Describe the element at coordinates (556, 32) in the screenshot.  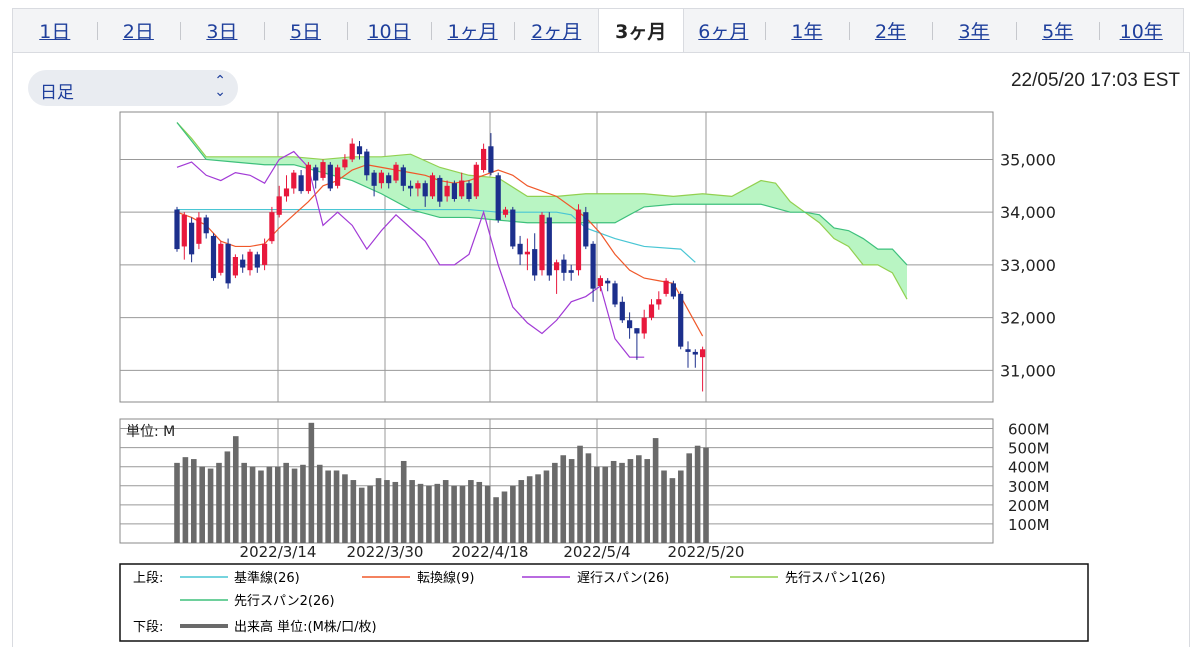
I see `tab-6: 2ヶ月` at that location.